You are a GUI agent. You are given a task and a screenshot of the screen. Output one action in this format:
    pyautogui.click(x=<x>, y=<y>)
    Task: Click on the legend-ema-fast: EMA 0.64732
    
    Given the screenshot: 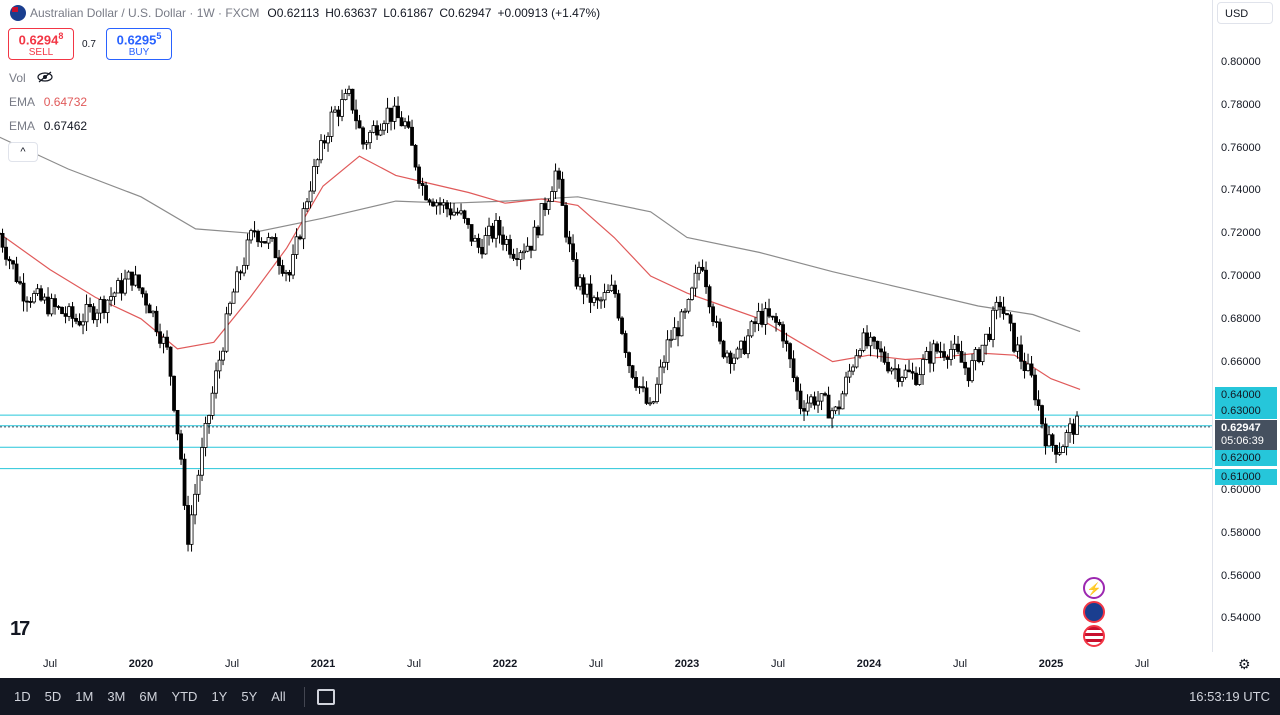 What is the action you would take?
    pyautogui.click(x=48, y=102)
    